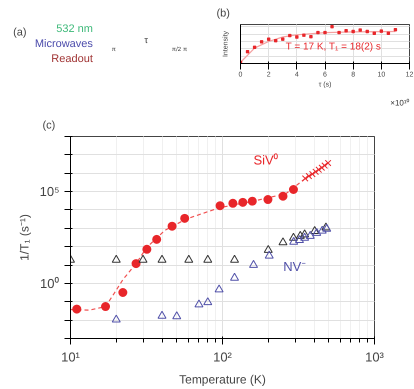  Describe the element at coordinates (223, 357) in the screenshot. I see `x-tick-label: 10²` at that location.